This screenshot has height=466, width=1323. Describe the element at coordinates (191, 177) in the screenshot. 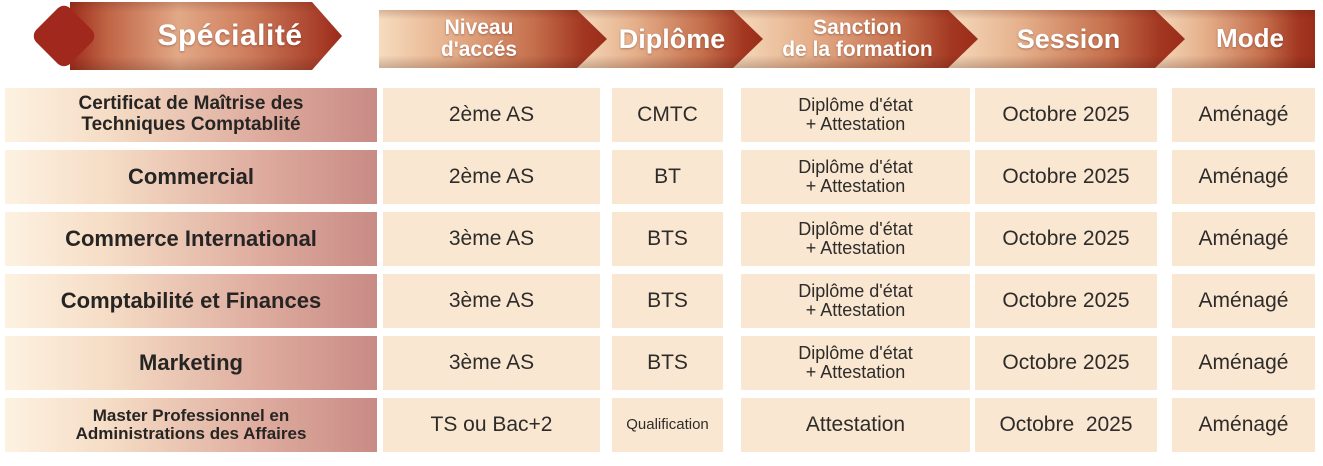

I see `cell-specialite: Commercial` at that location.